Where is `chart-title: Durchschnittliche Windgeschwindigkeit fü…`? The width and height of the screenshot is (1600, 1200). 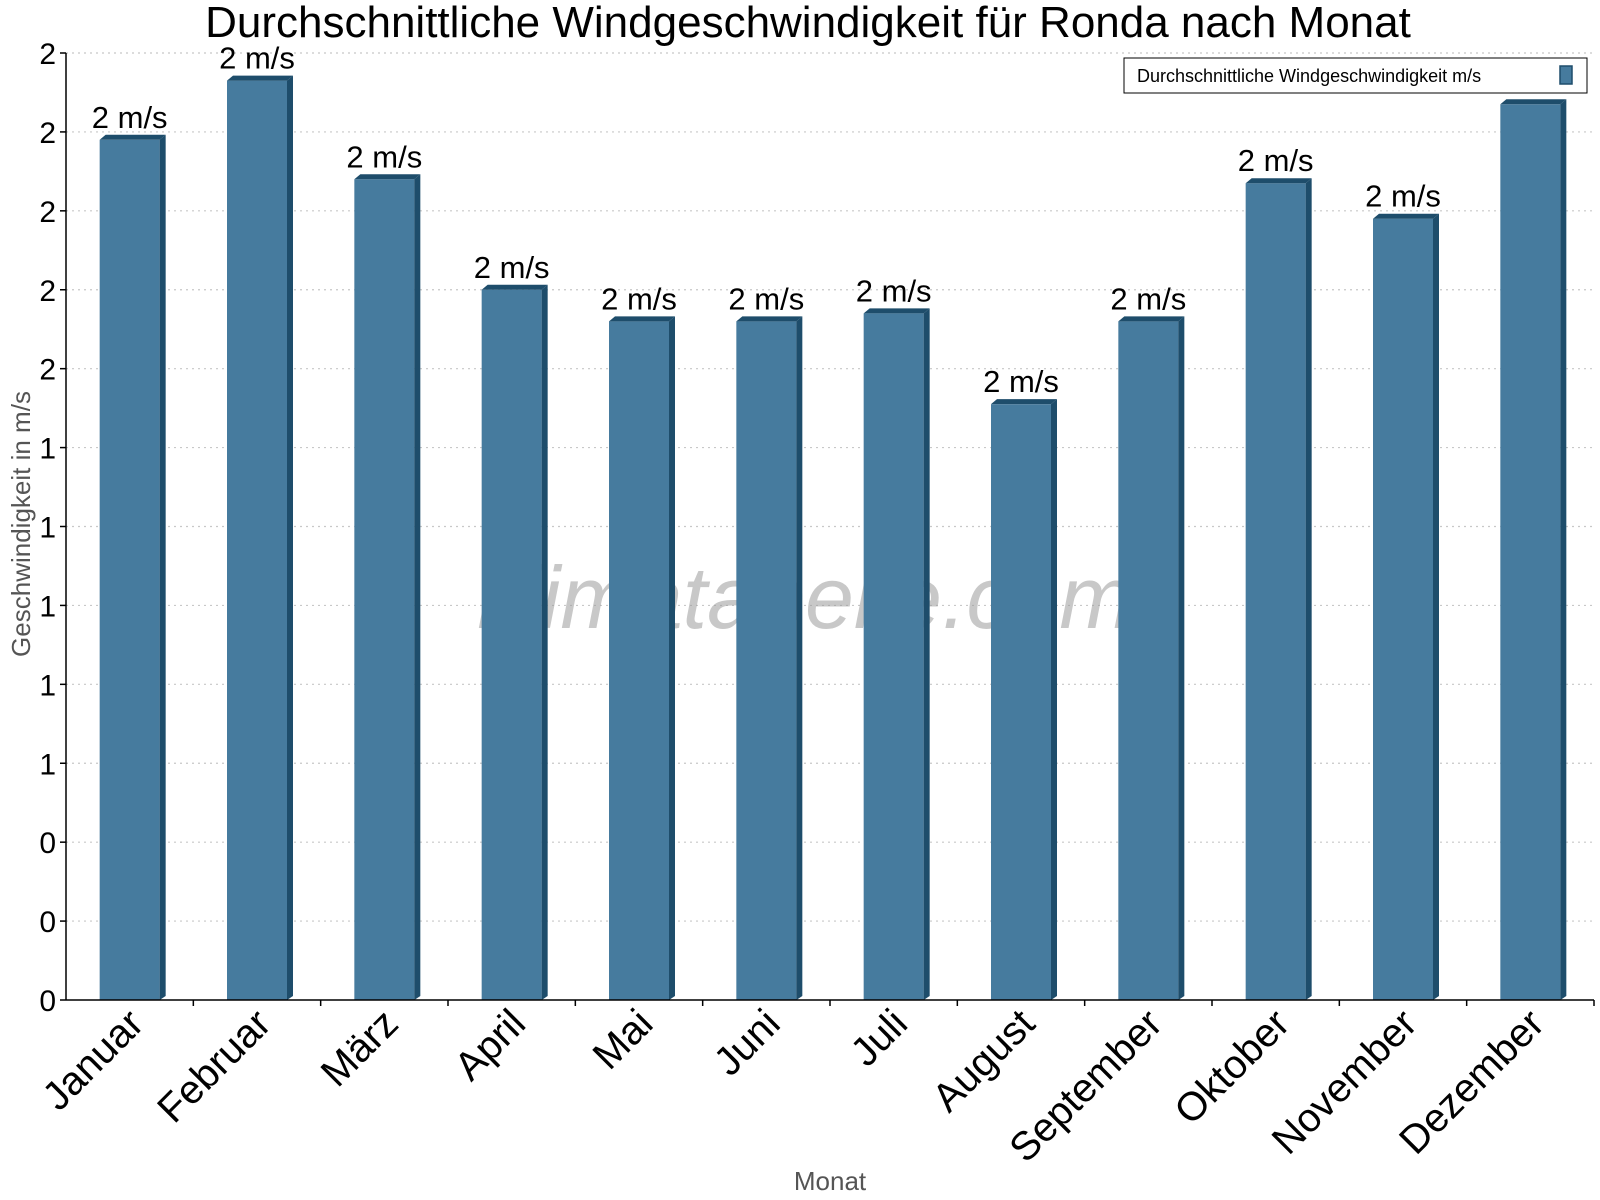 chart-title: Durchschnittliche Windgeschwindigkeit fü… is located at coordinates (808, 23).